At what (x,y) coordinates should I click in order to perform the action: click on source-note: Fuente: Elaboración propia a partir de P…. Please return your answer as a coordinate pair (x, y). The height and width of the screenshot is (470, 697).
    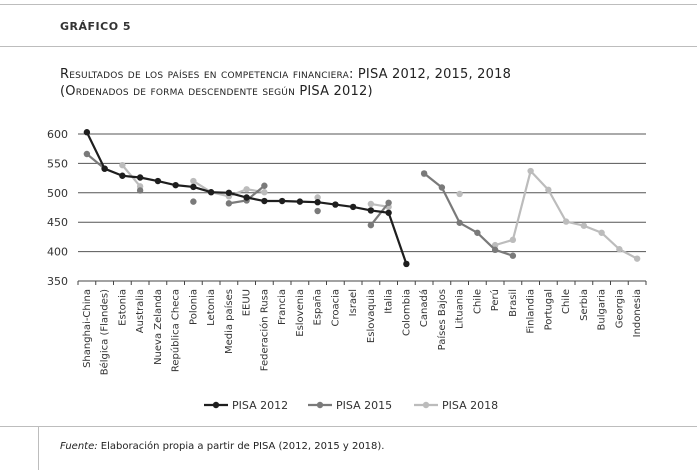
    Looking at the image, I should click on (222, 446).